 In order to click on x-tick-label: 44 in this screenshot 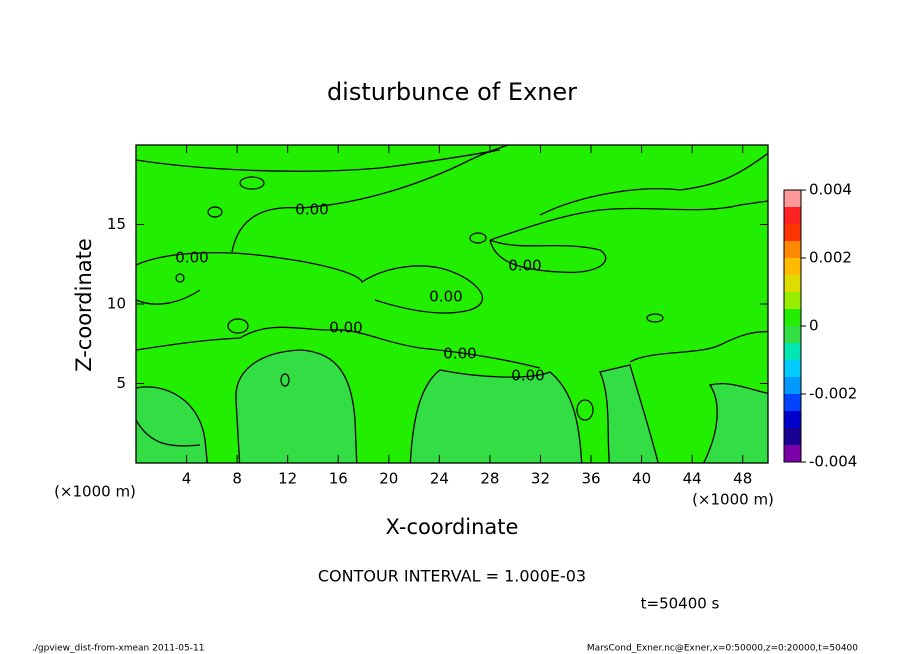, I will do `click(692, 479)`.